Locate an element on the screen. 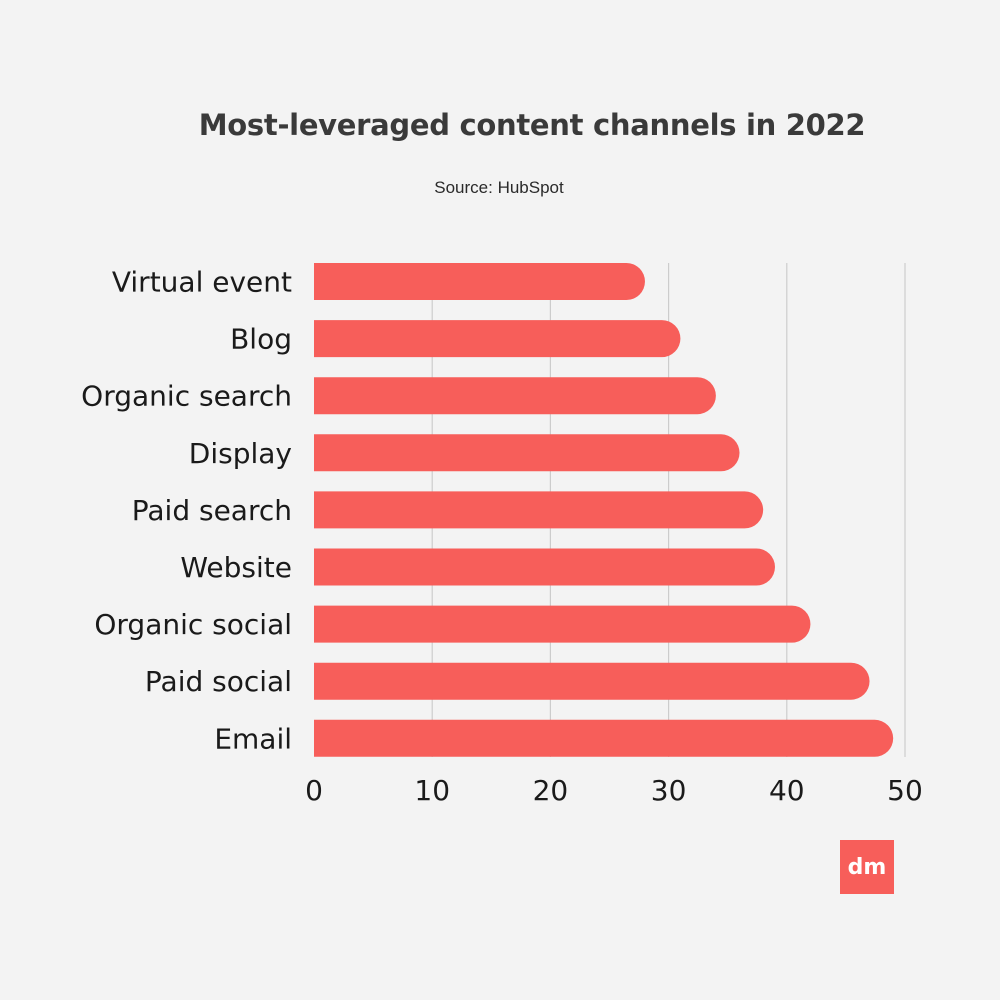 The image size is (1000, 1000). x-tick-label: 30 is located at coordinates (669, 790).